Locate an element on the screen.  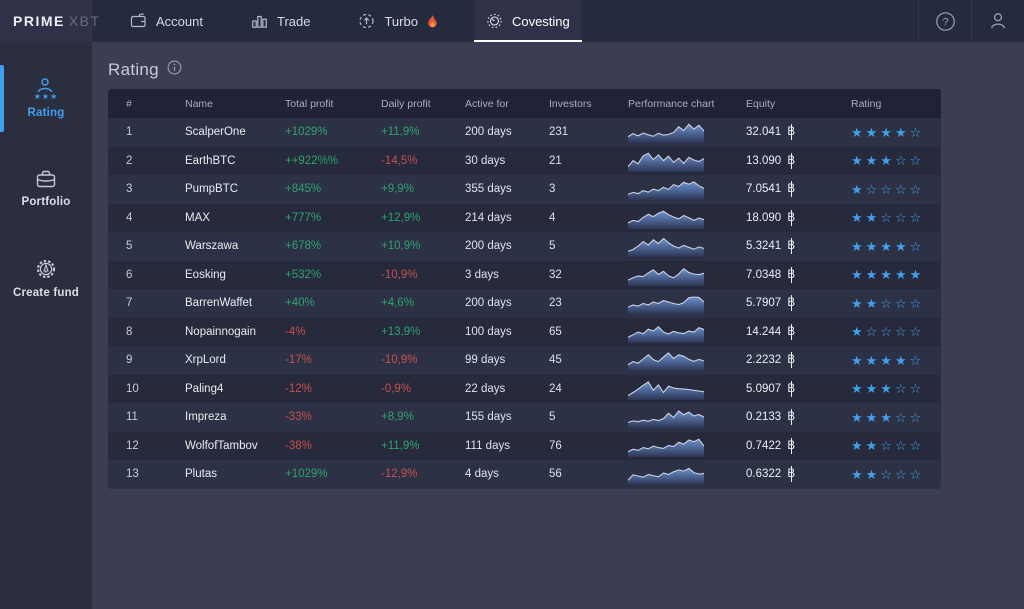
investors-cell: 24 is located at coordinates (555, 388).